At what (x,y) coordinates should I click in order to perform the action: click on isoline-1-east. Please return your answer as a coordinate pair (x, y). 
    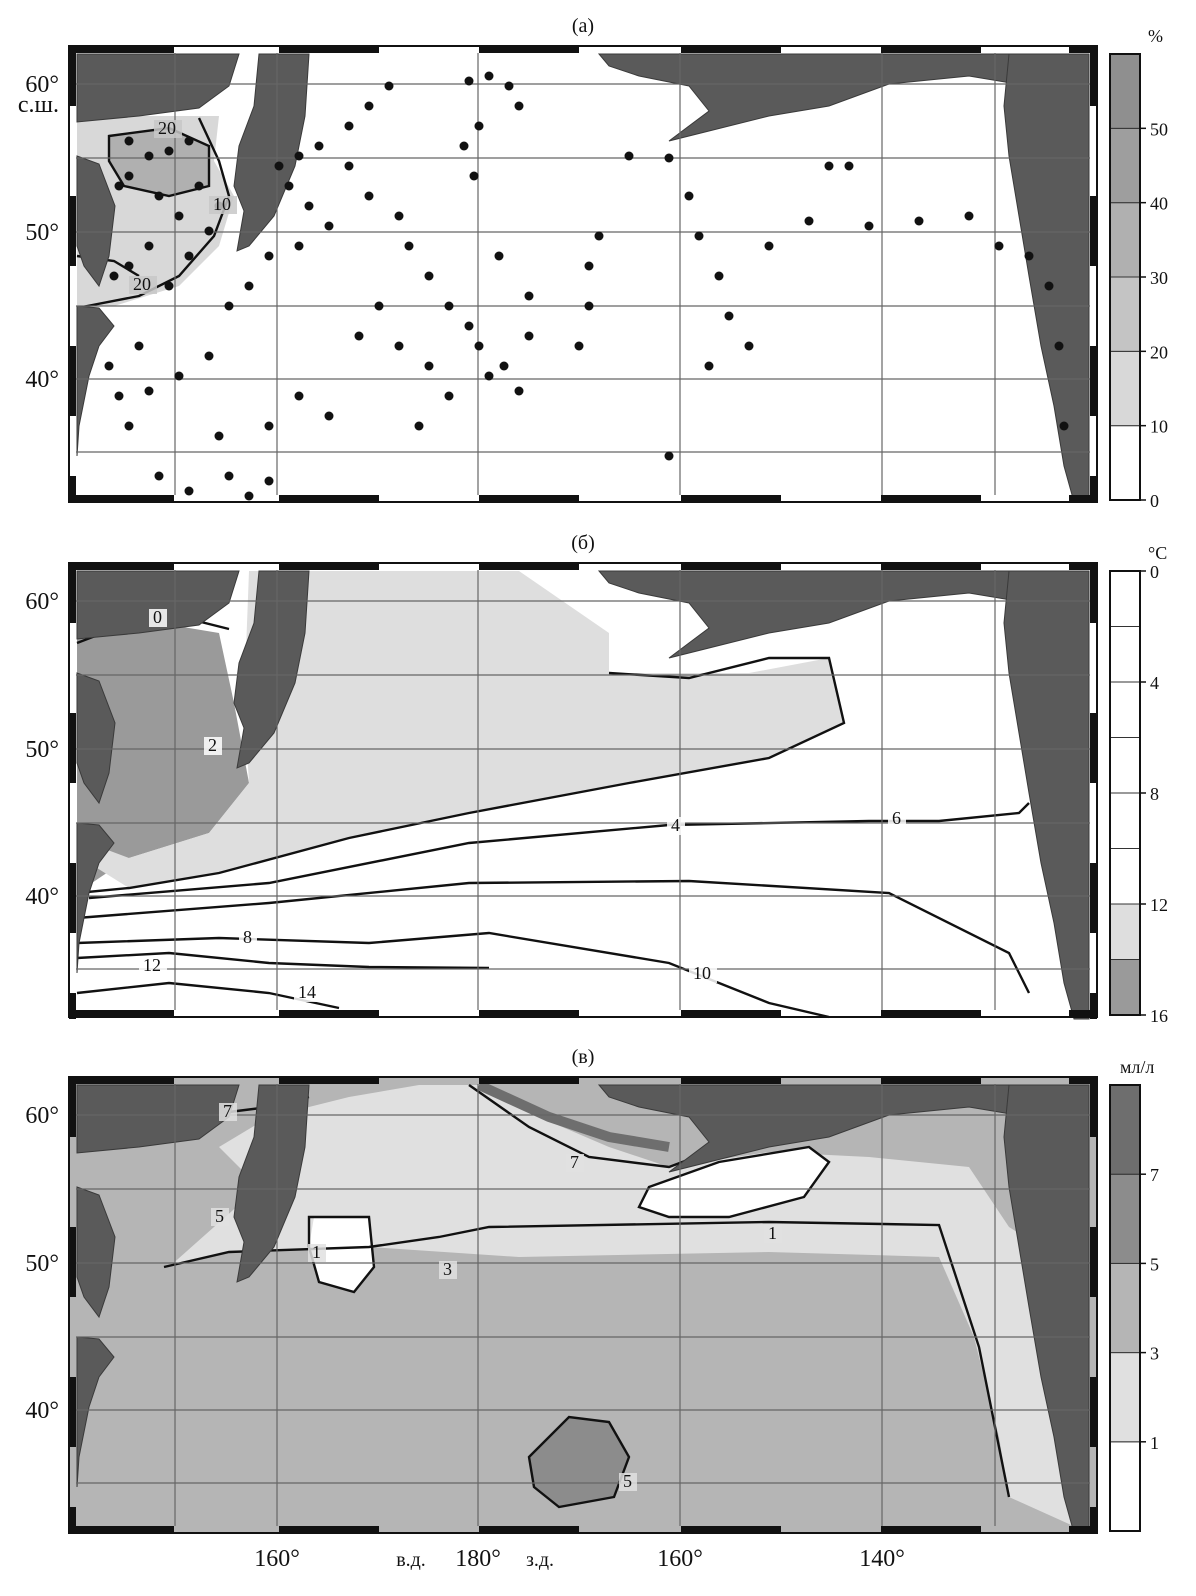
    Looking at the image, I should click on (734, 1182).